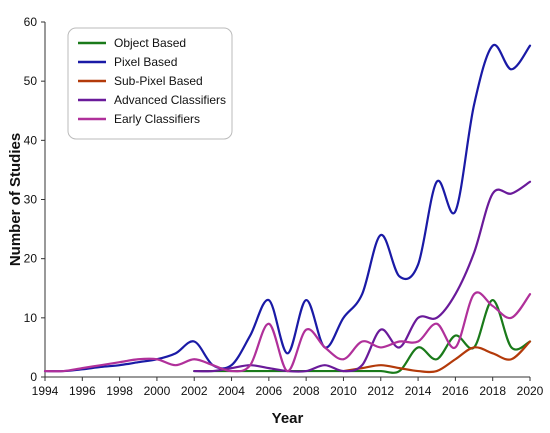 This screenshot has height=433, width=550. Describe the element at coordinates (306, 391) in the screenshot. I see `x-tick-label: 2008` at that location.